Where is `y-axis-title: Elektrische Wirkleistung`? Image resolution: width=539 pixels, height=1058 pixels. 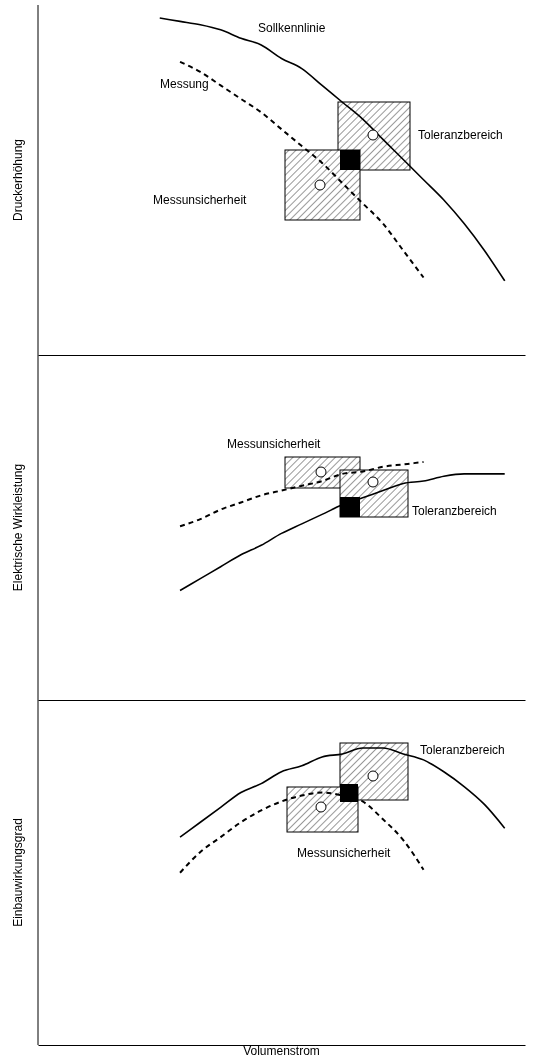 y-axis-title: Elektrische Wirkleistung is located at coordinates (18, 527).